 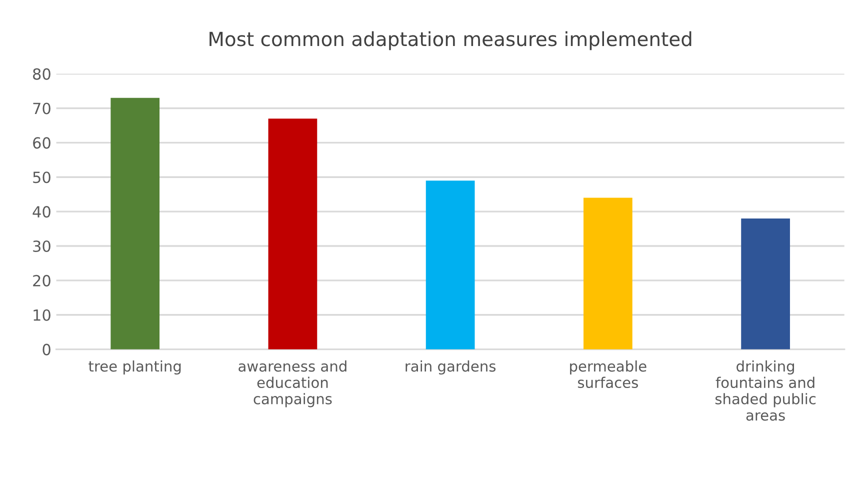 What do you see at coordinates (46, 350) in the screenshot?
I see `y-tick-label: 0` at bounding box center [46, 350].